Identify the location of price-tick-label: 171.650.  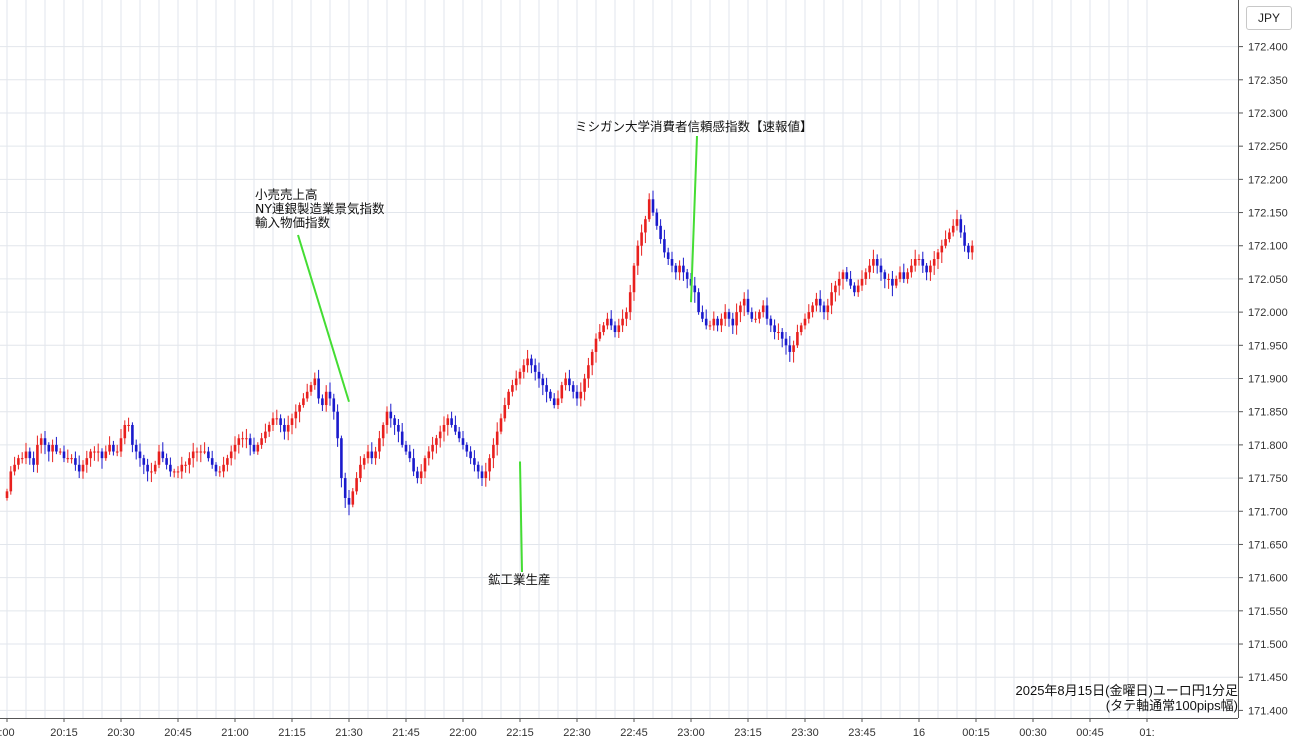
(1268, 545).